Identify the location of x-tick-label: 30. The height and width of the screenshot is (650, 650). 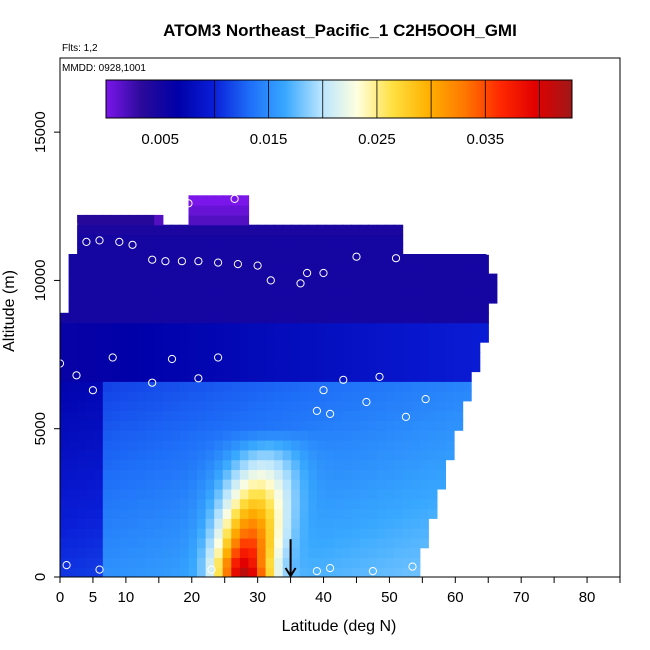
(257, 597).